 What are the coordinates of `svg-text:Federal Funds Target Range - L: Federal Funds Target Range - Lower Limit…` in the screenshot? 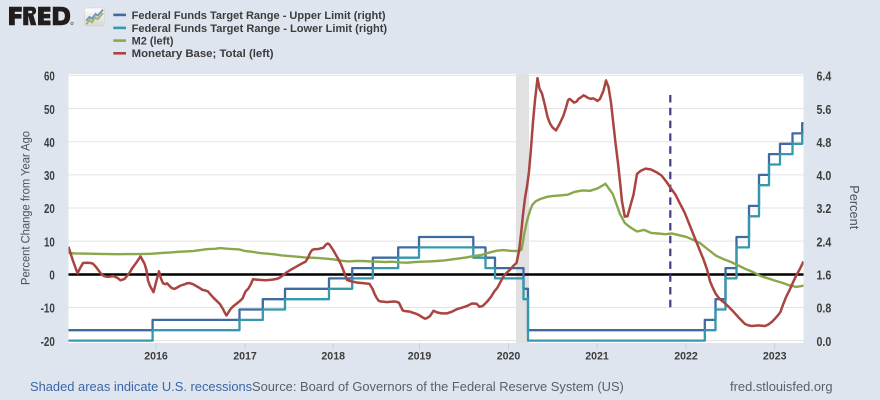 It's located at (260, 29).